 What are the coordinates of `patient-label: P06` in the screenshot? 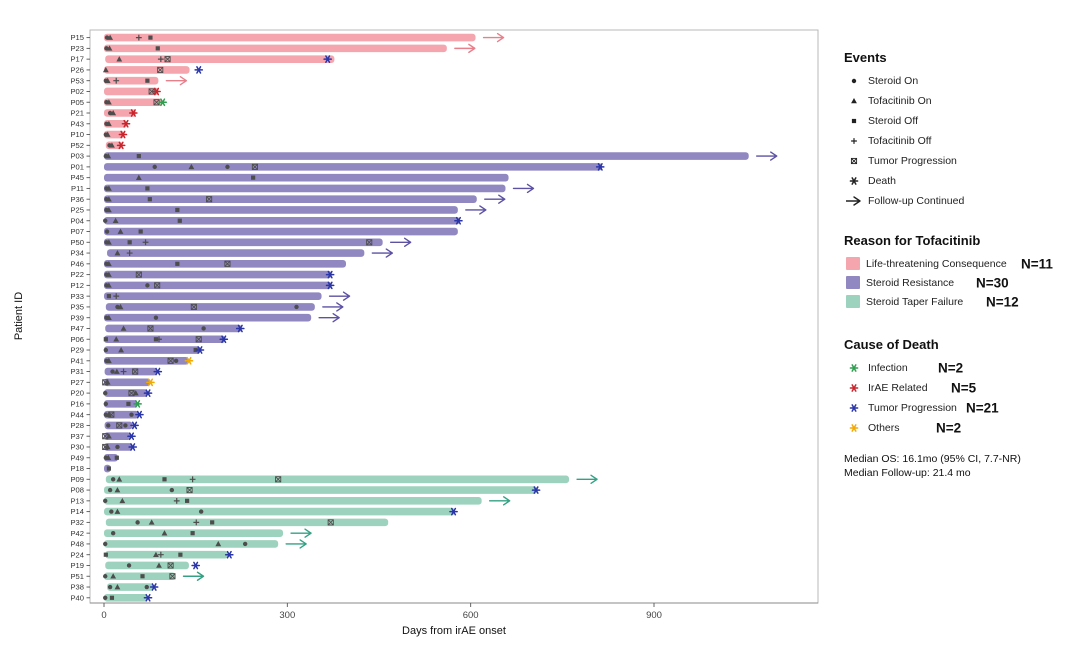 It's located at (77, 339).